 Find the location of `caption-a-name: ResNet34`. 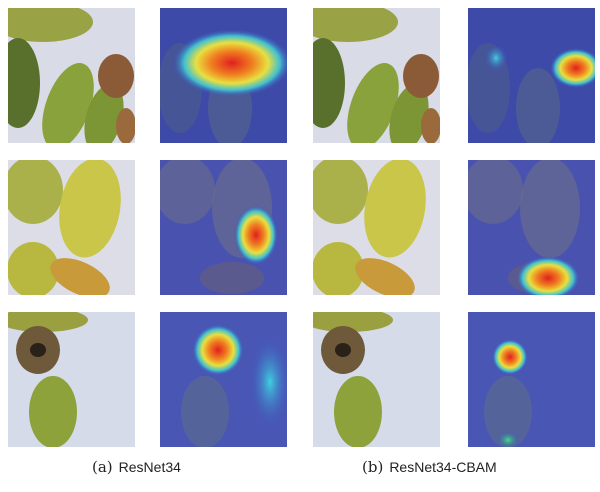

caption-a-name: ResNet34 is located at coordinates (149, 467).